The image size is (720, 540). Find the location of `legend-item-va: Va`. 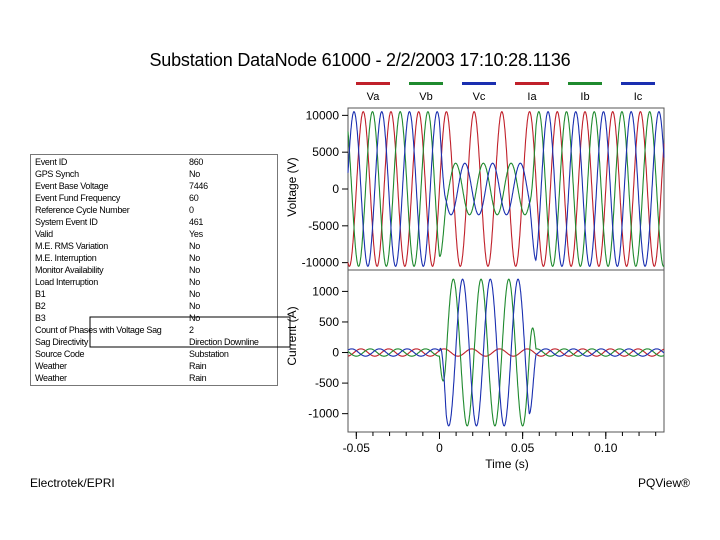

legend-item-va: Va is located at coordinates (373, 92).